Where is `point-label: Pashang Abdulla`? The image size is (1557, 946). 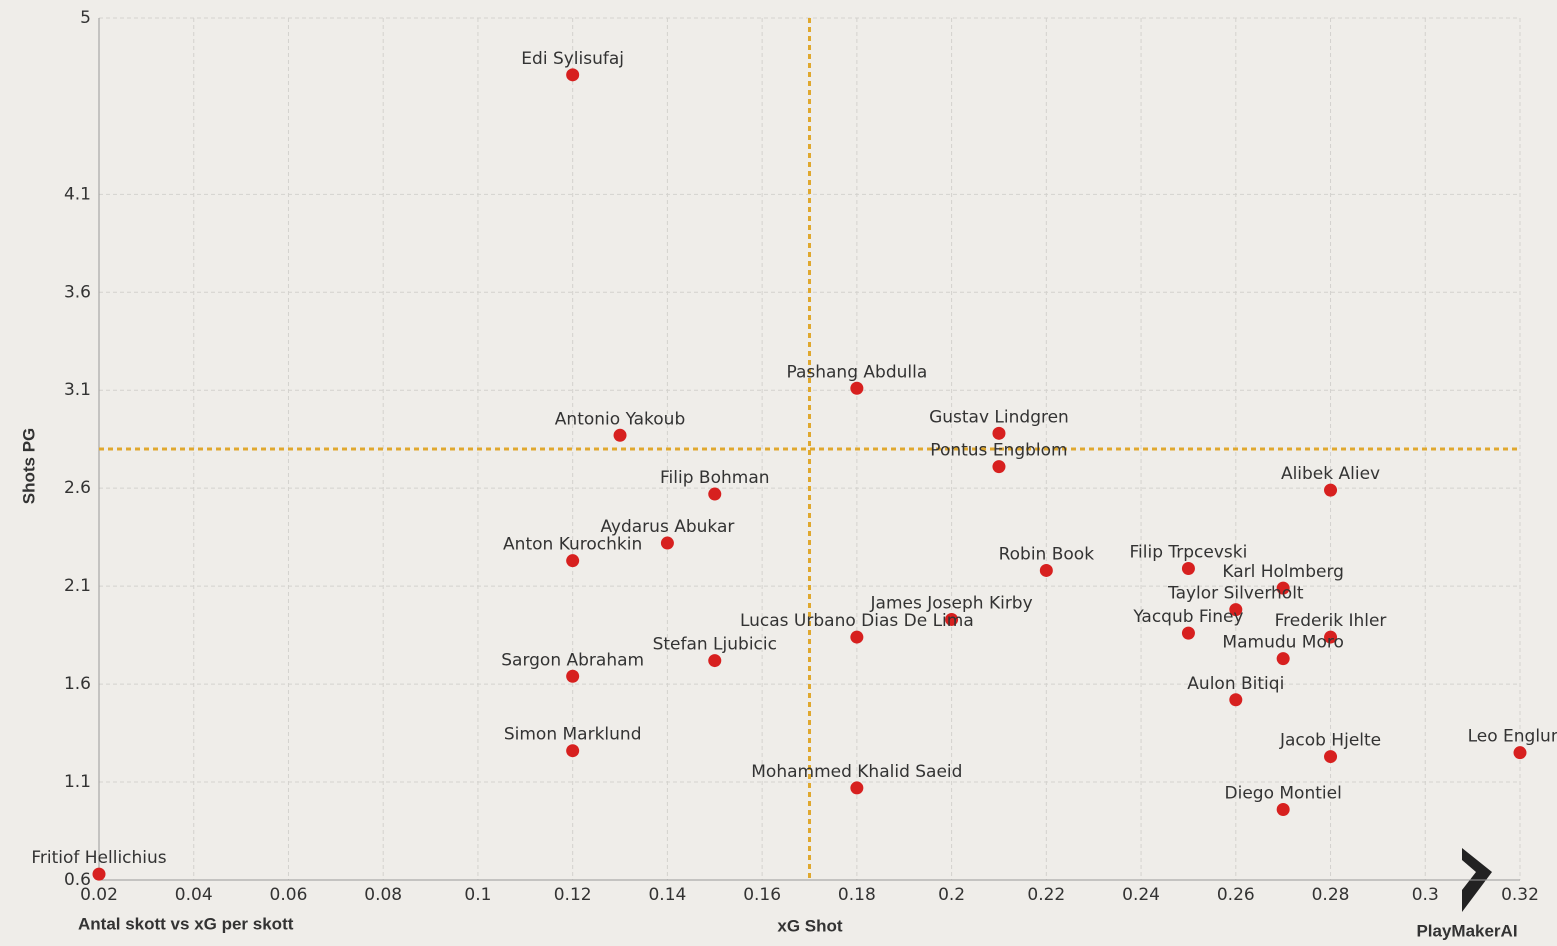 point-label: Pashang Abdulla is located at coordinates (856, 372).